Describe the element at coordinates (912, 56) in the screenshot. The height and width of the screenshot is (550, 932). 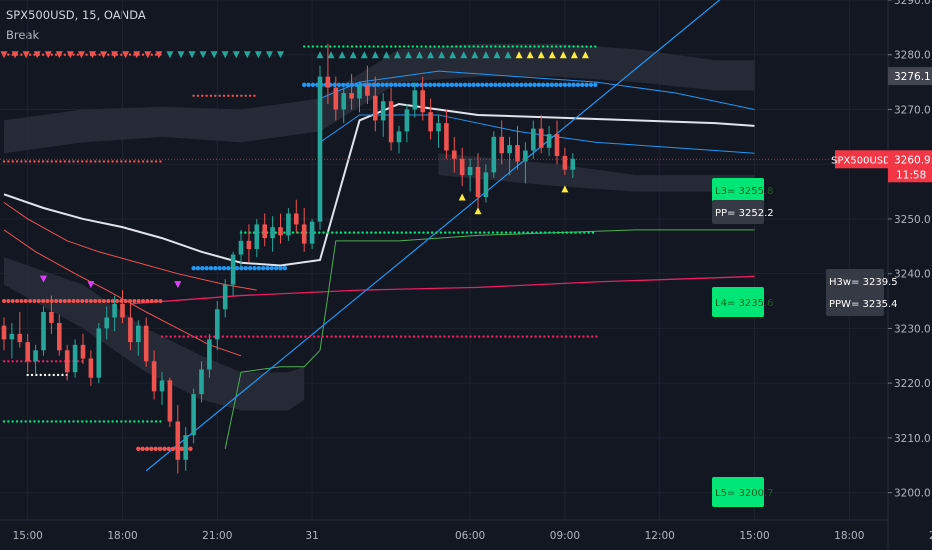
I see `y-tick-label: 3280.0` at that location.